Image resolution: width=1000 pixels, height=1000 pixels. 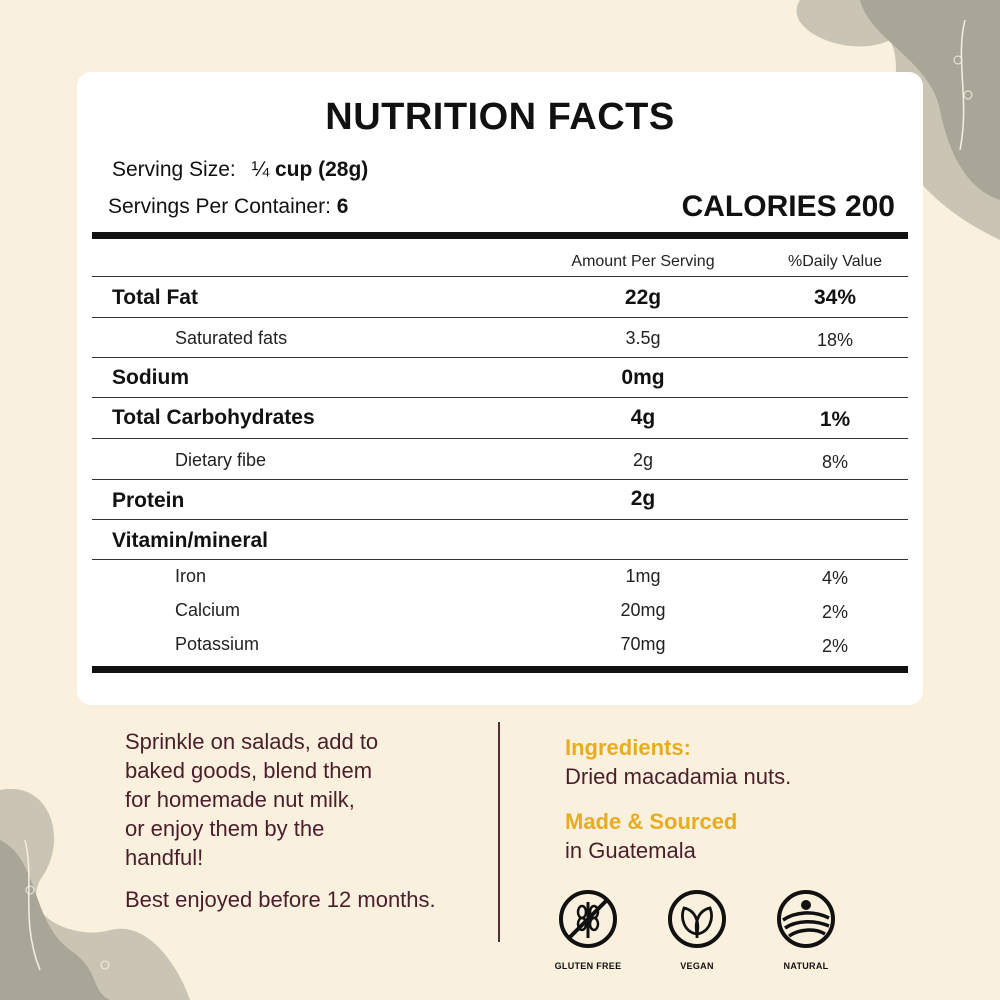 I want to click on usage-line: baked goods, blend them, so click(x=249, y=770).